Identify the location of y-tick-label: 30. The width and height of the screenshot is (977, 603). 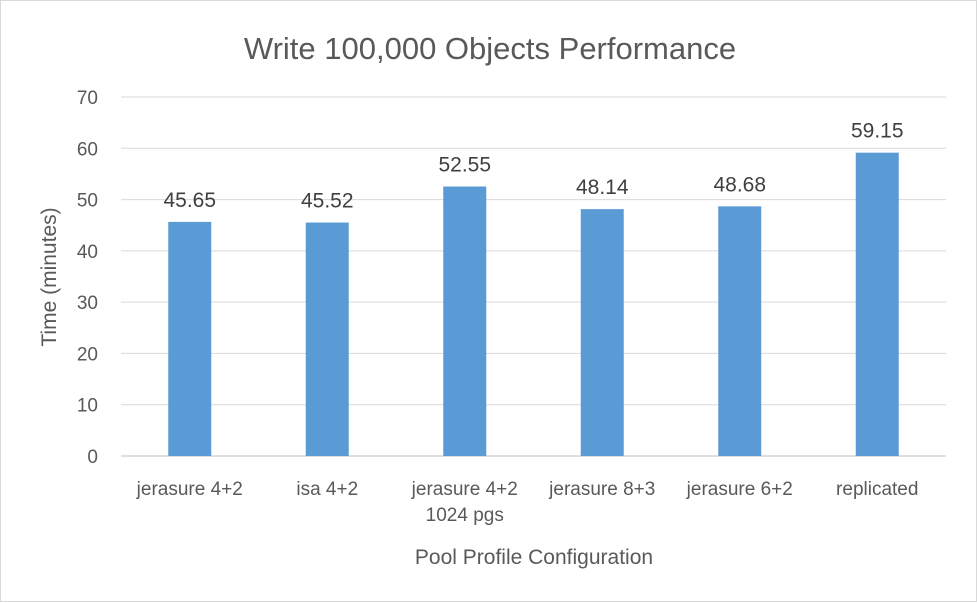
(87, 303).